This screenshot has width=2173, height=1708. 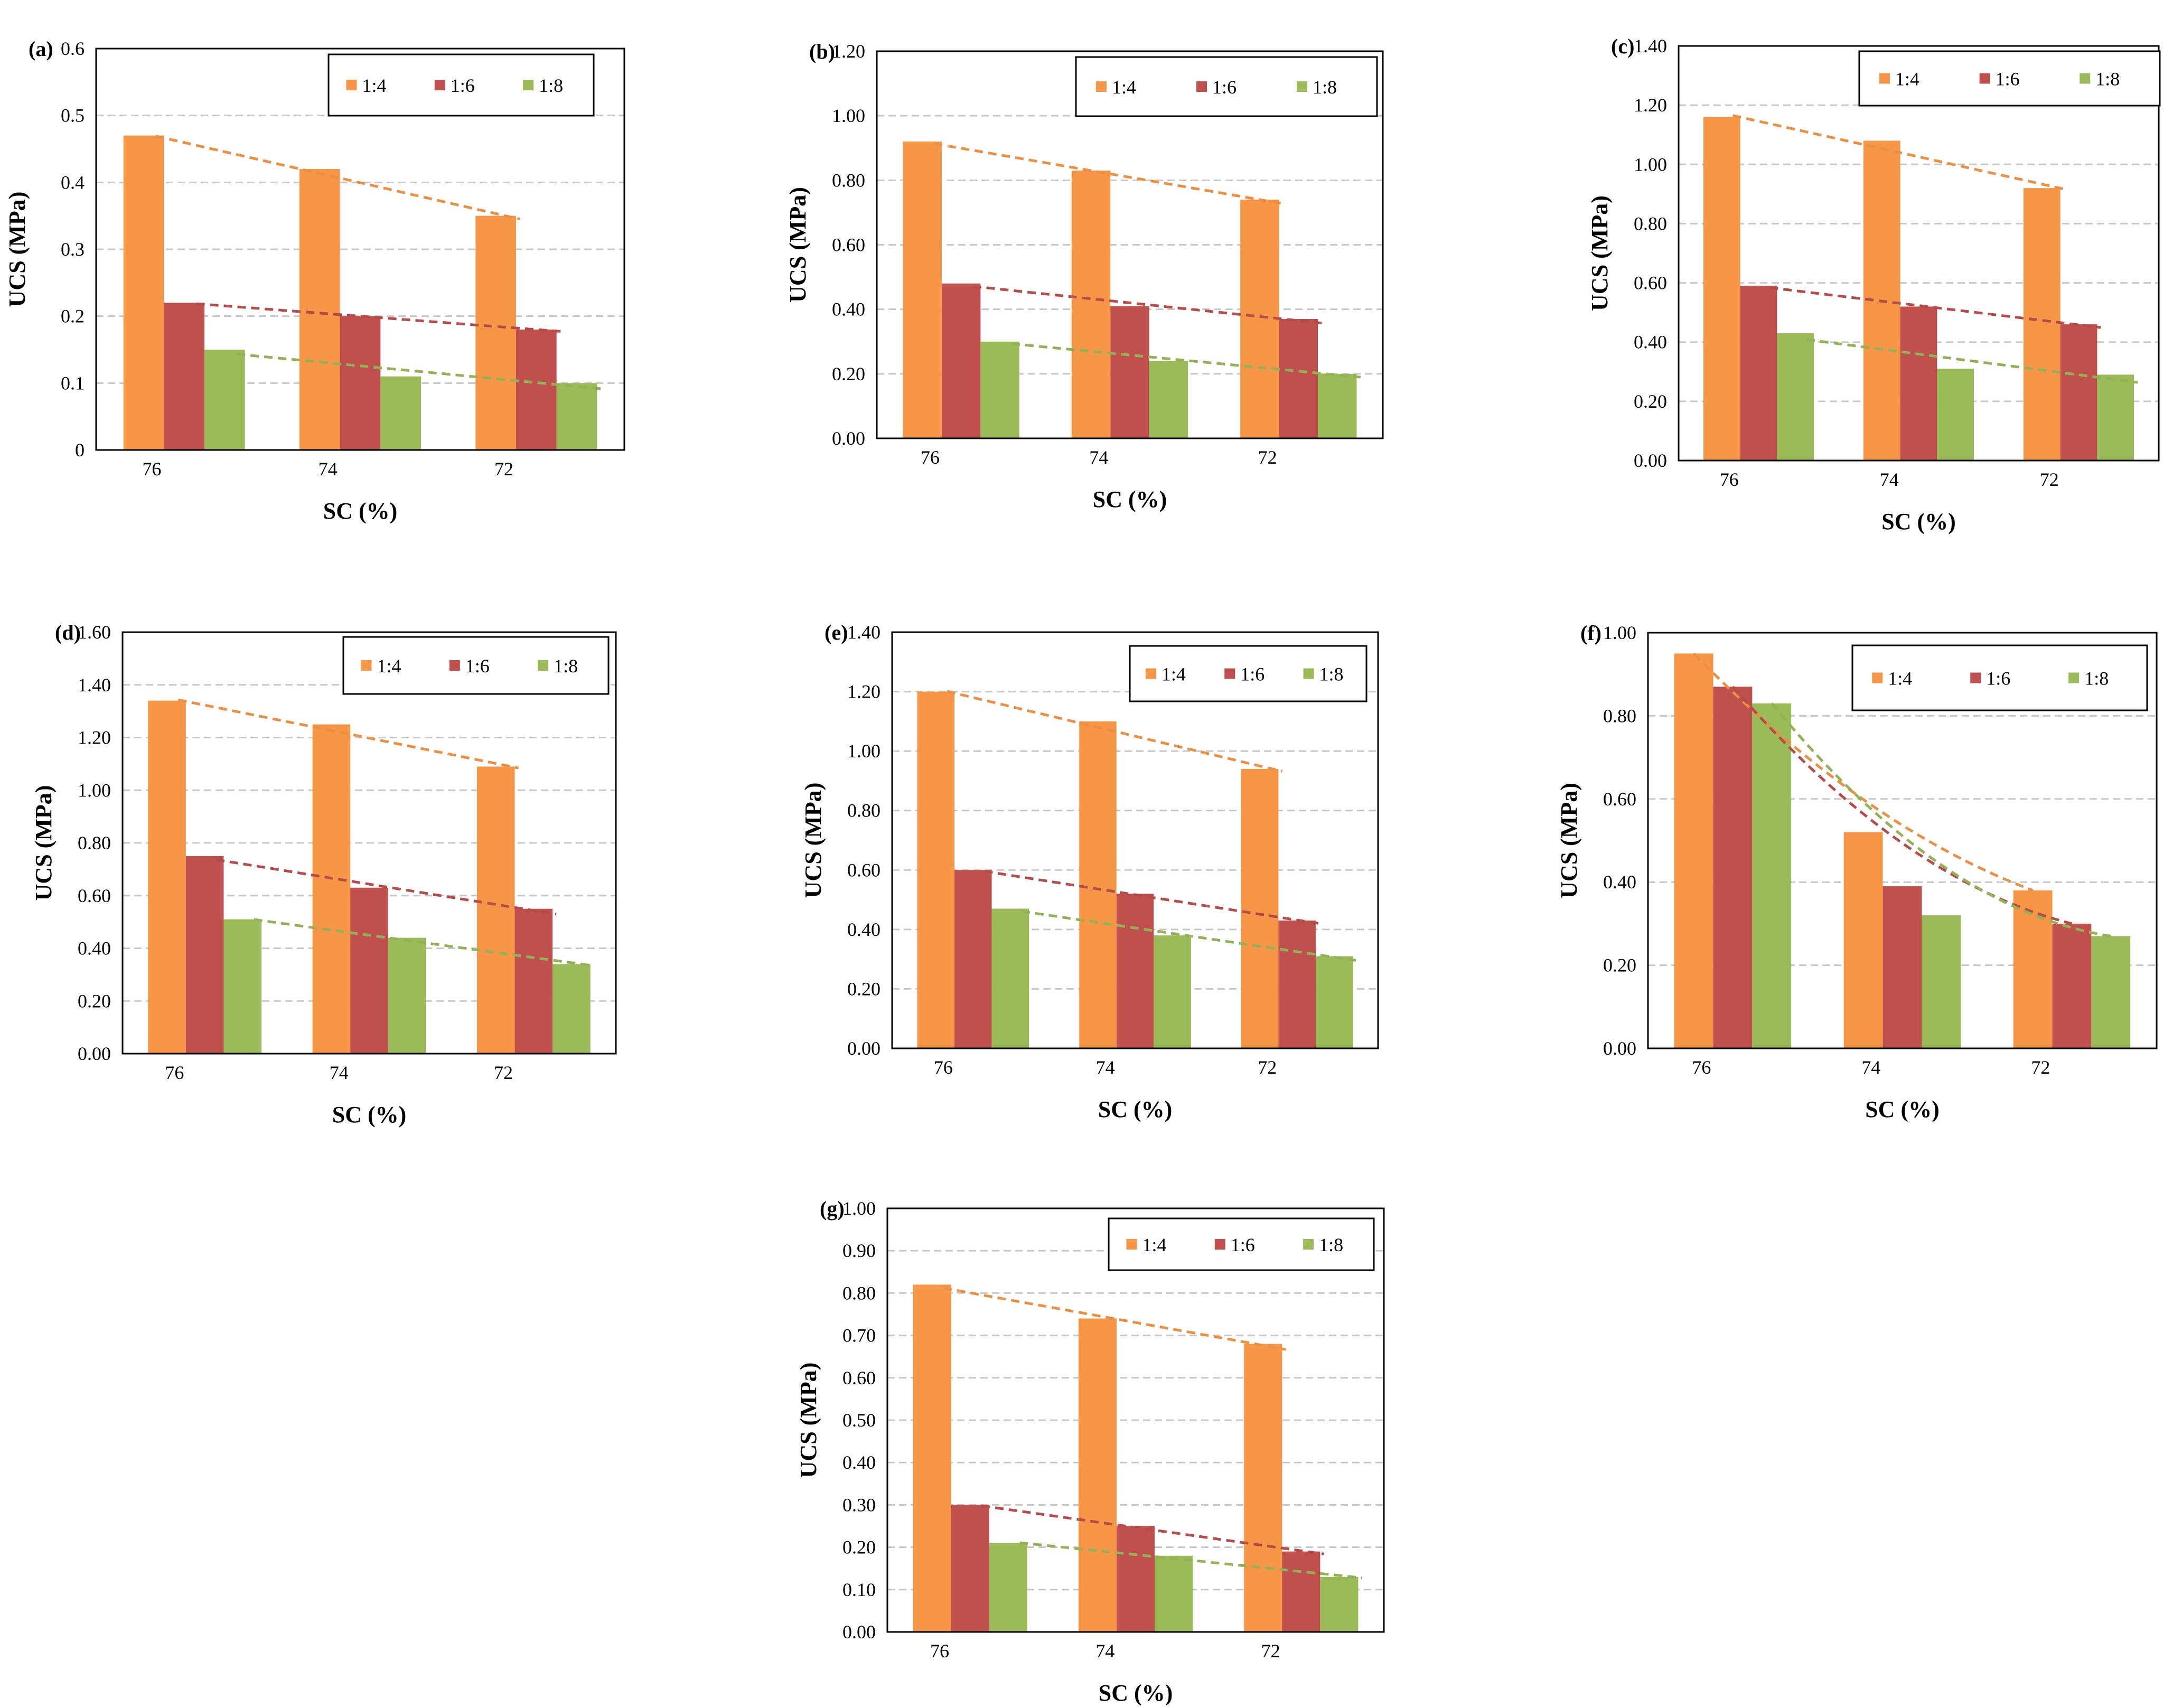 I want to click on panel-label: (f), so click(x=1590, y=633).